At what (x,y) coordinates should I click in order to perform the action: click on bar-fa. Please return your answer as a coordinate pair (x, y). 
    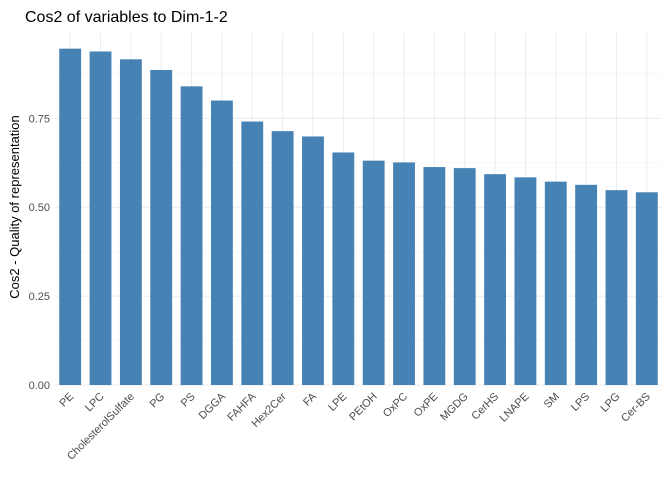
    Looking at the image, I should click on (313, 260).